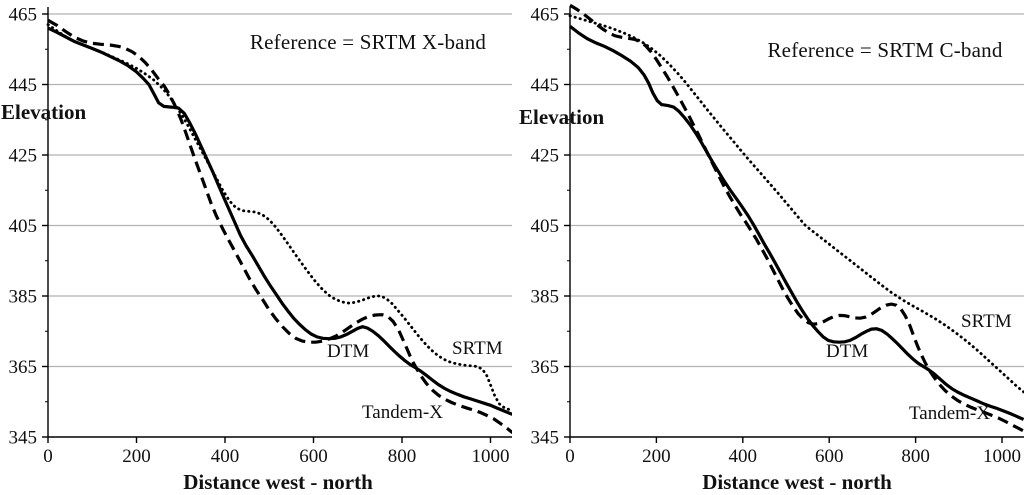 The image size is (1024, 495). What do you see at coordinates (885, 50) in the screenshot?
I see `chart-title: Reference = SRTM C-band` at bounding box center [885, 50].